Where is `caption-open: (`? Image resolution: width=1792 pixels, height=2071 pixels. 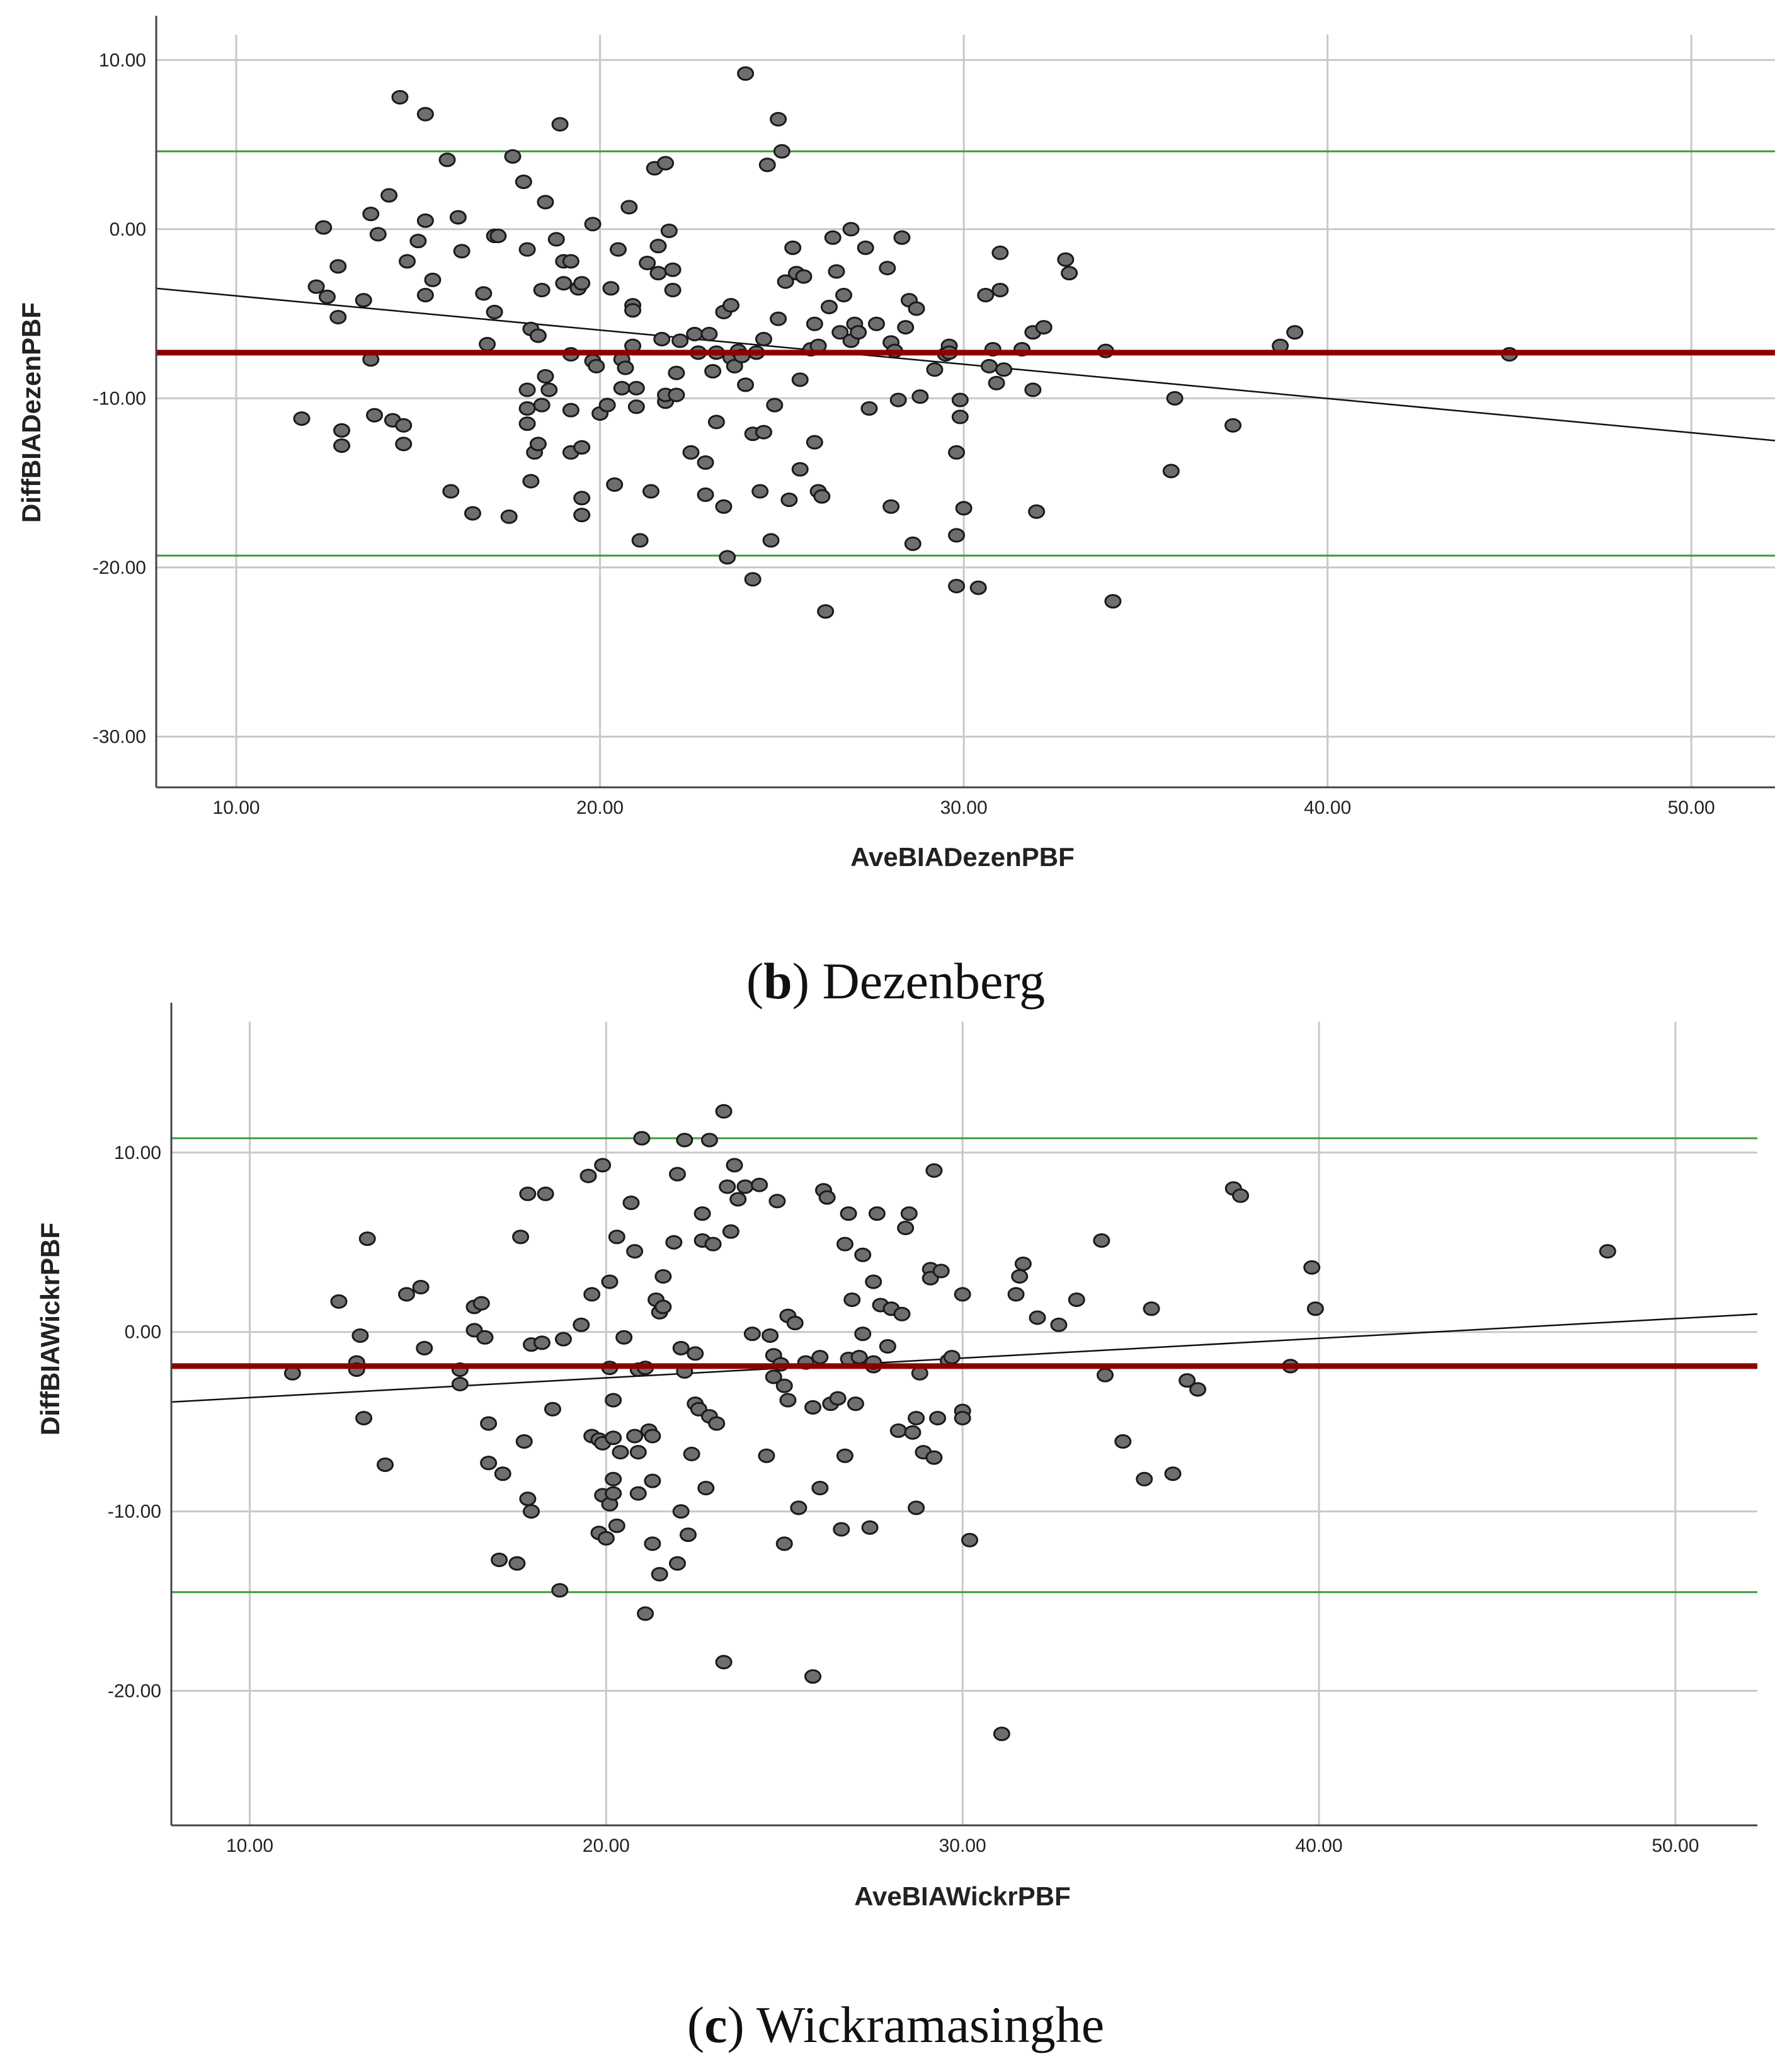
caption-open: ( is located at coordinates (754, 981).